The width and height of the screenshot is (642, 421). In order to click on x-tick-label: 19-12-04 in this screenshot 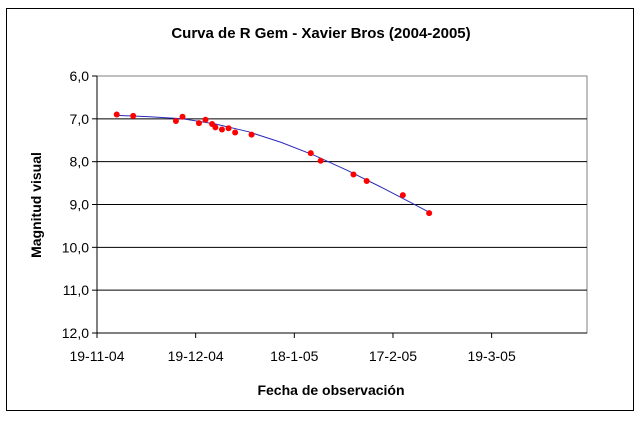, I will do `click(196, 356)`.